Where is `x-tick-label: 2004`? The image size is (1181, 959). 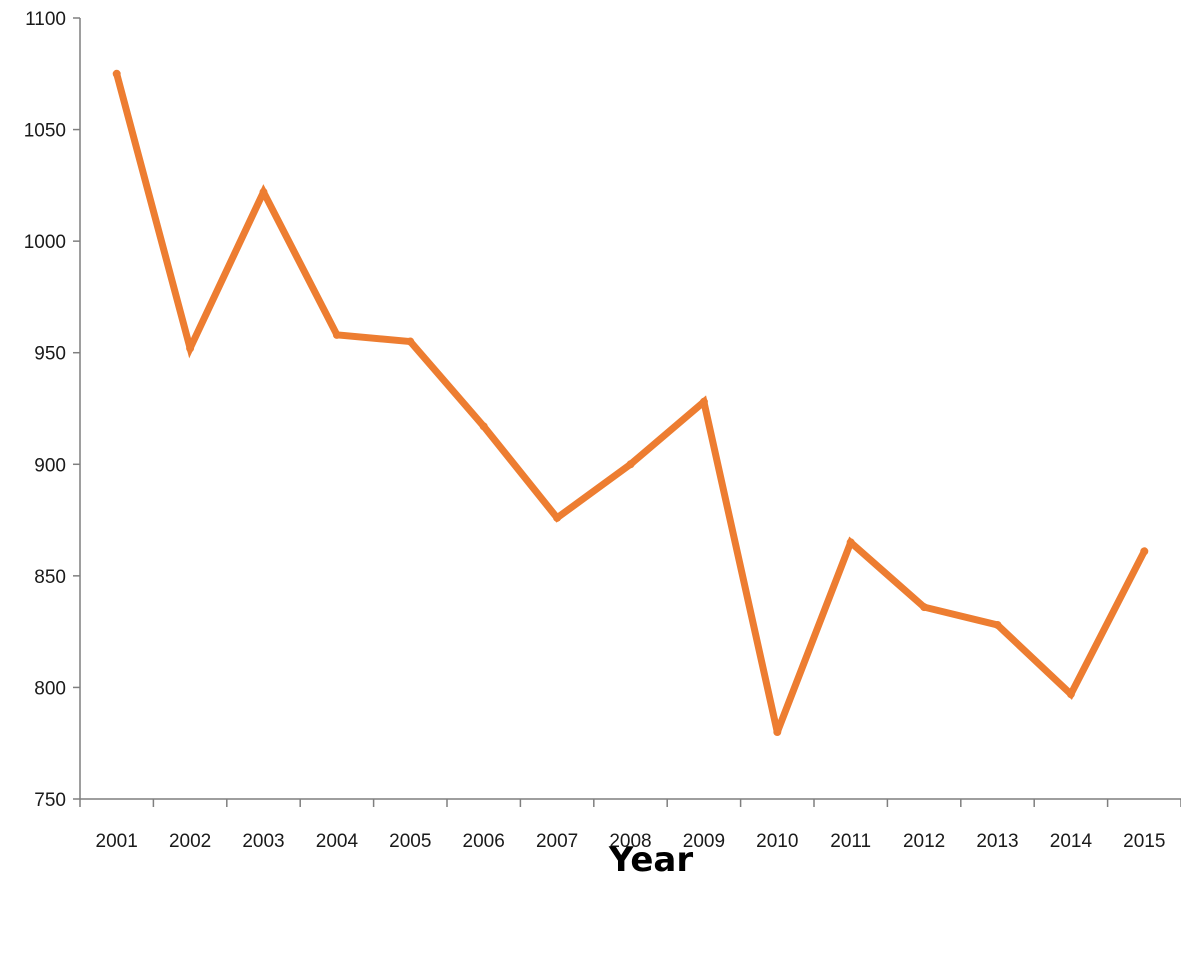 x-tick-label: 2004 is located at coordinates (337, 841).